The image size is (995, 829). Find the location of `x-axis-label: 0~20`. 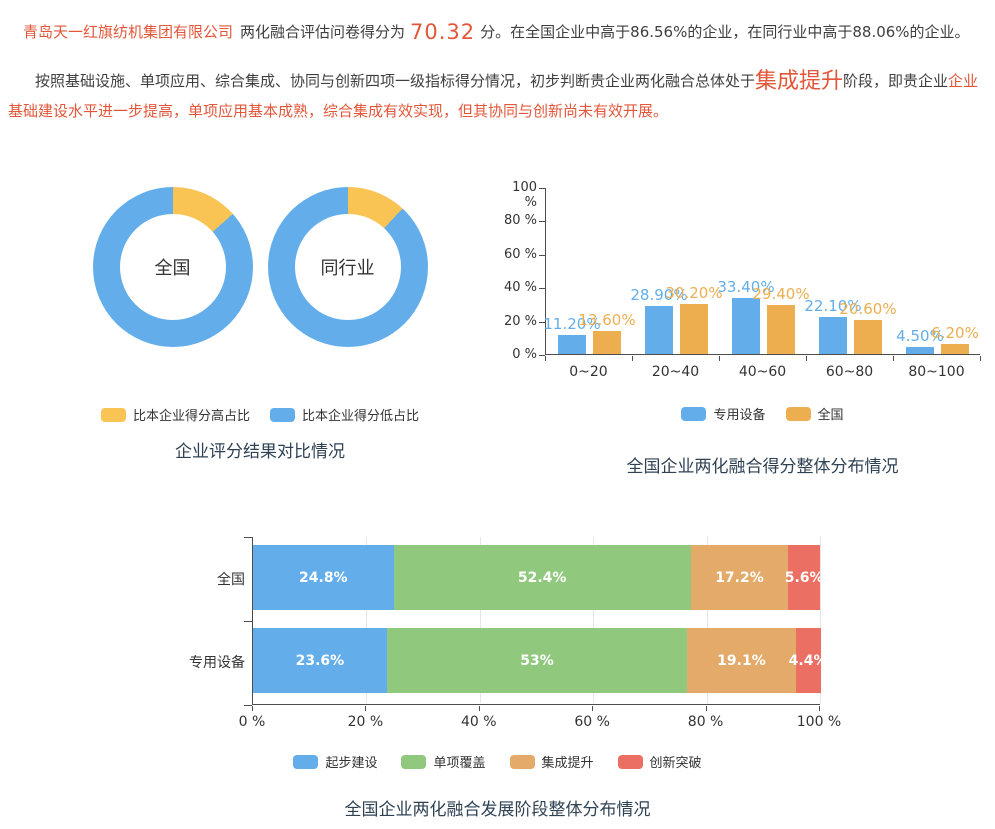

x-axis-label: 0~20 is located at coordinates (588, 372).